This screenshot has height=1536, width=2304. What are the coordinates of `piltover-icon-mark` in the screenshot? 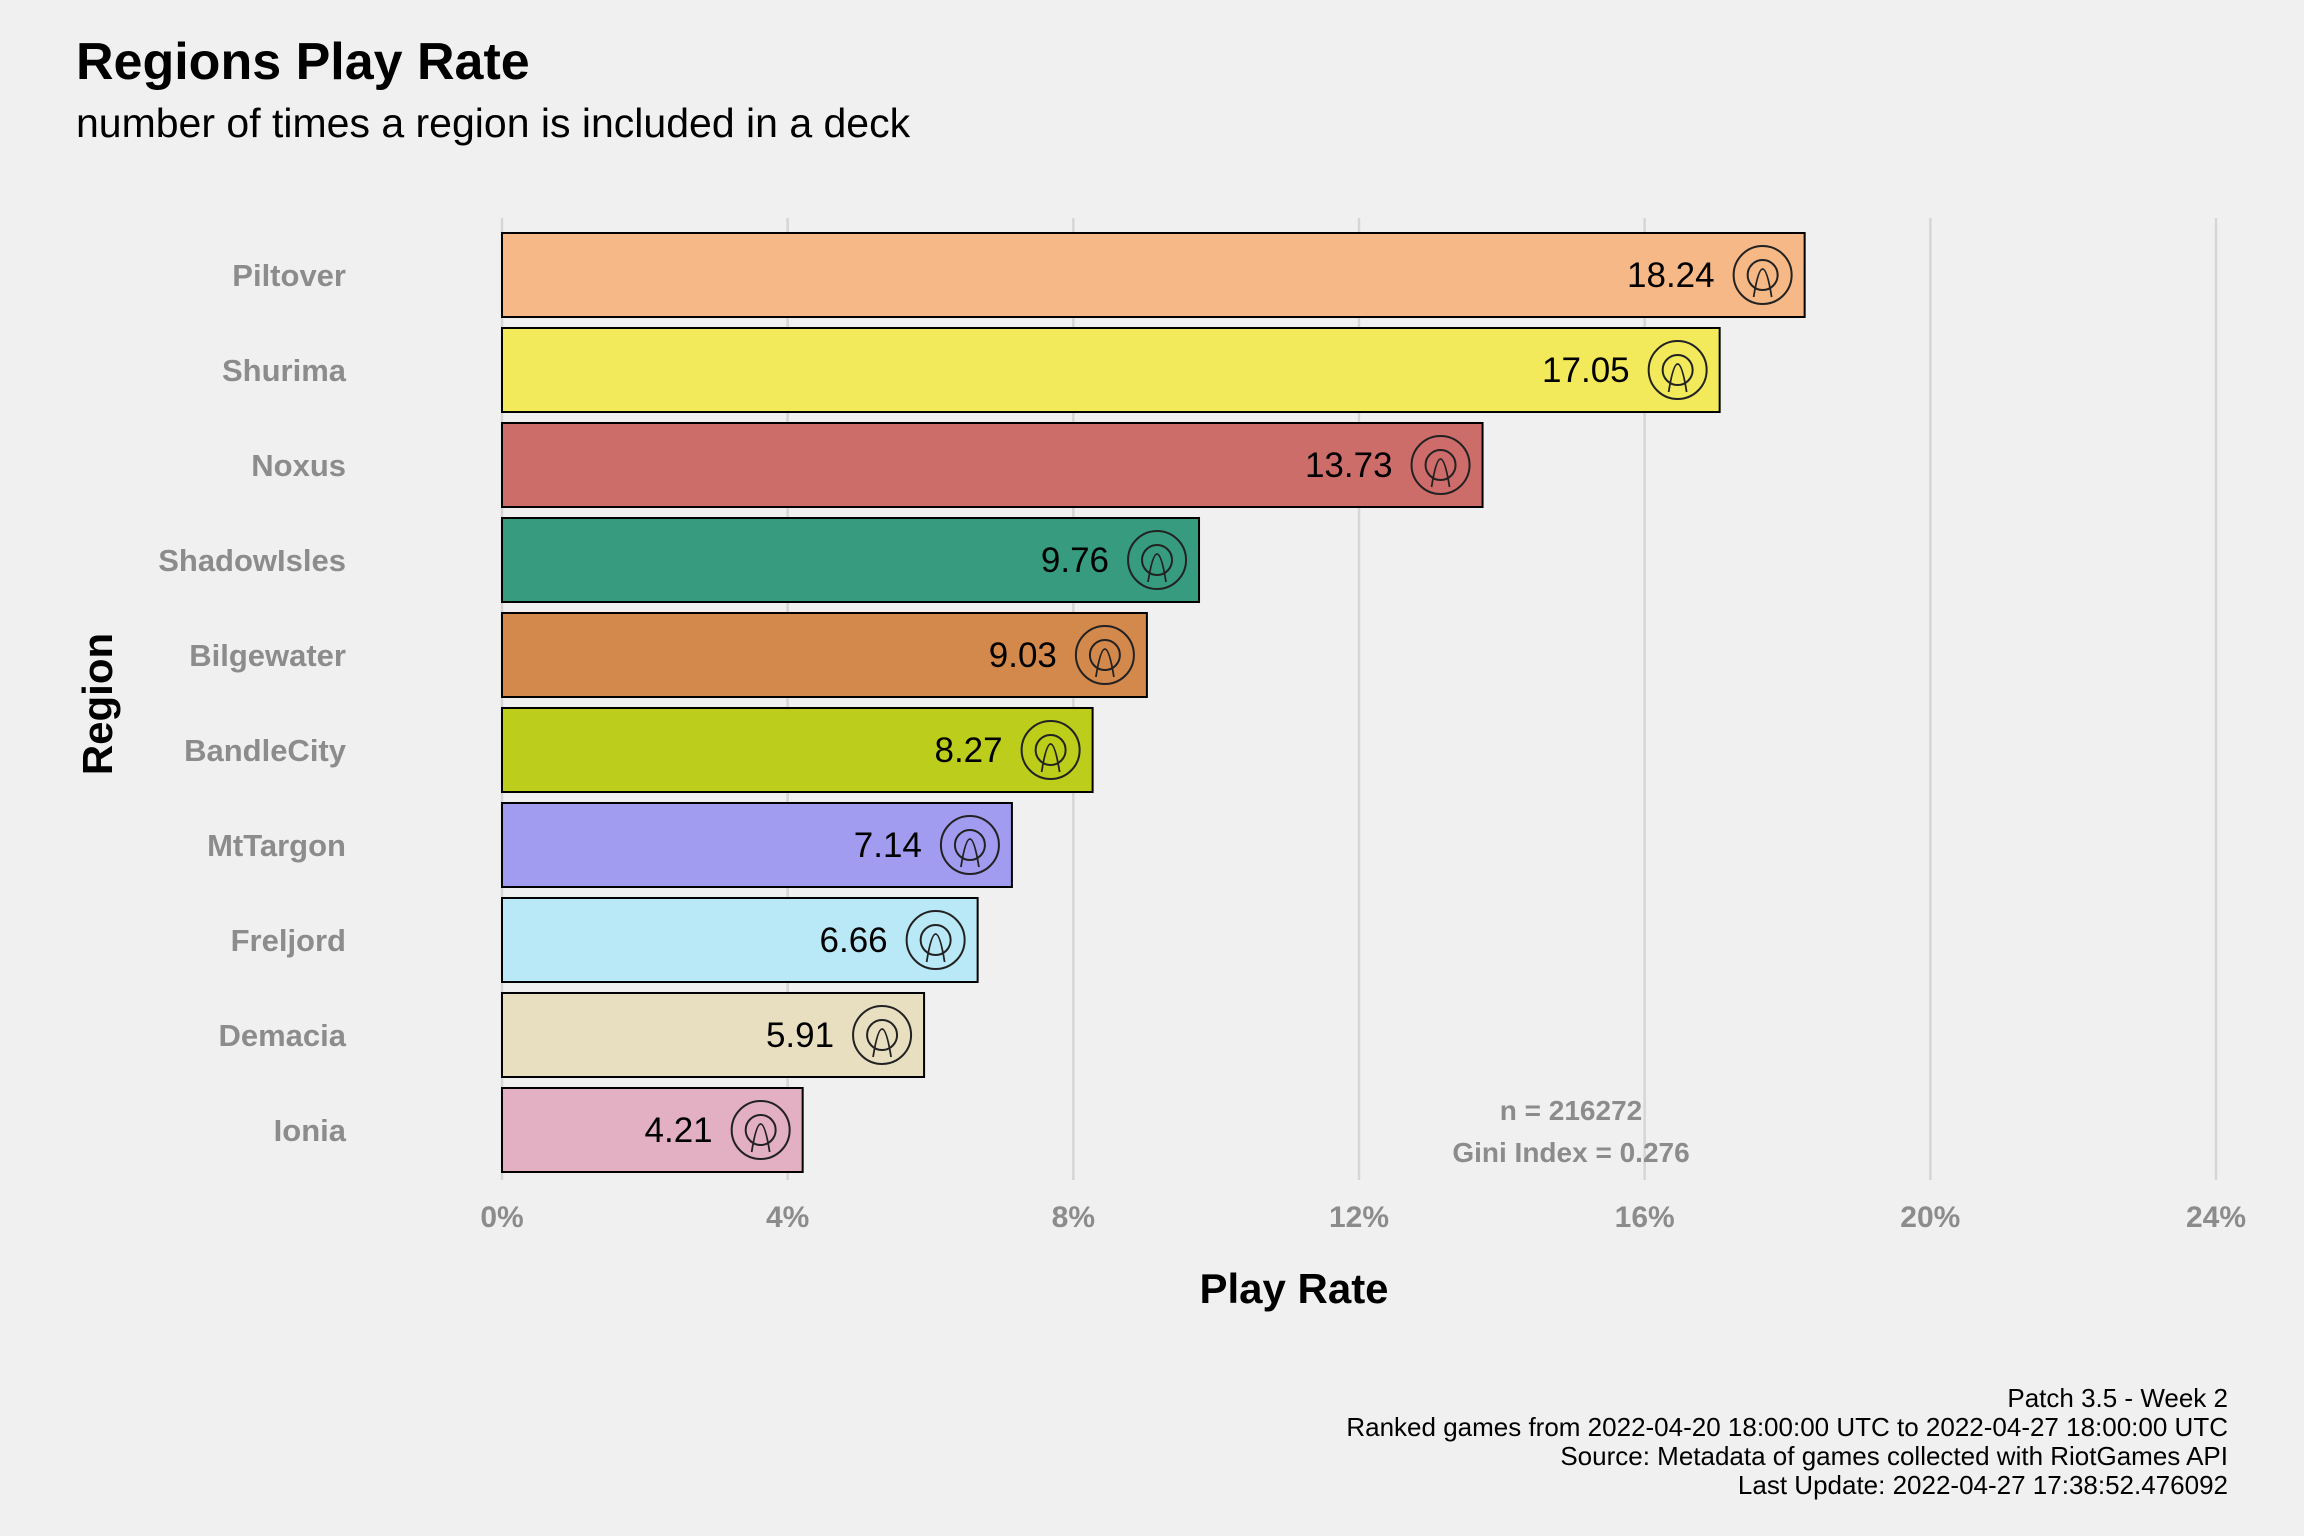 It's located at (1762, 283).